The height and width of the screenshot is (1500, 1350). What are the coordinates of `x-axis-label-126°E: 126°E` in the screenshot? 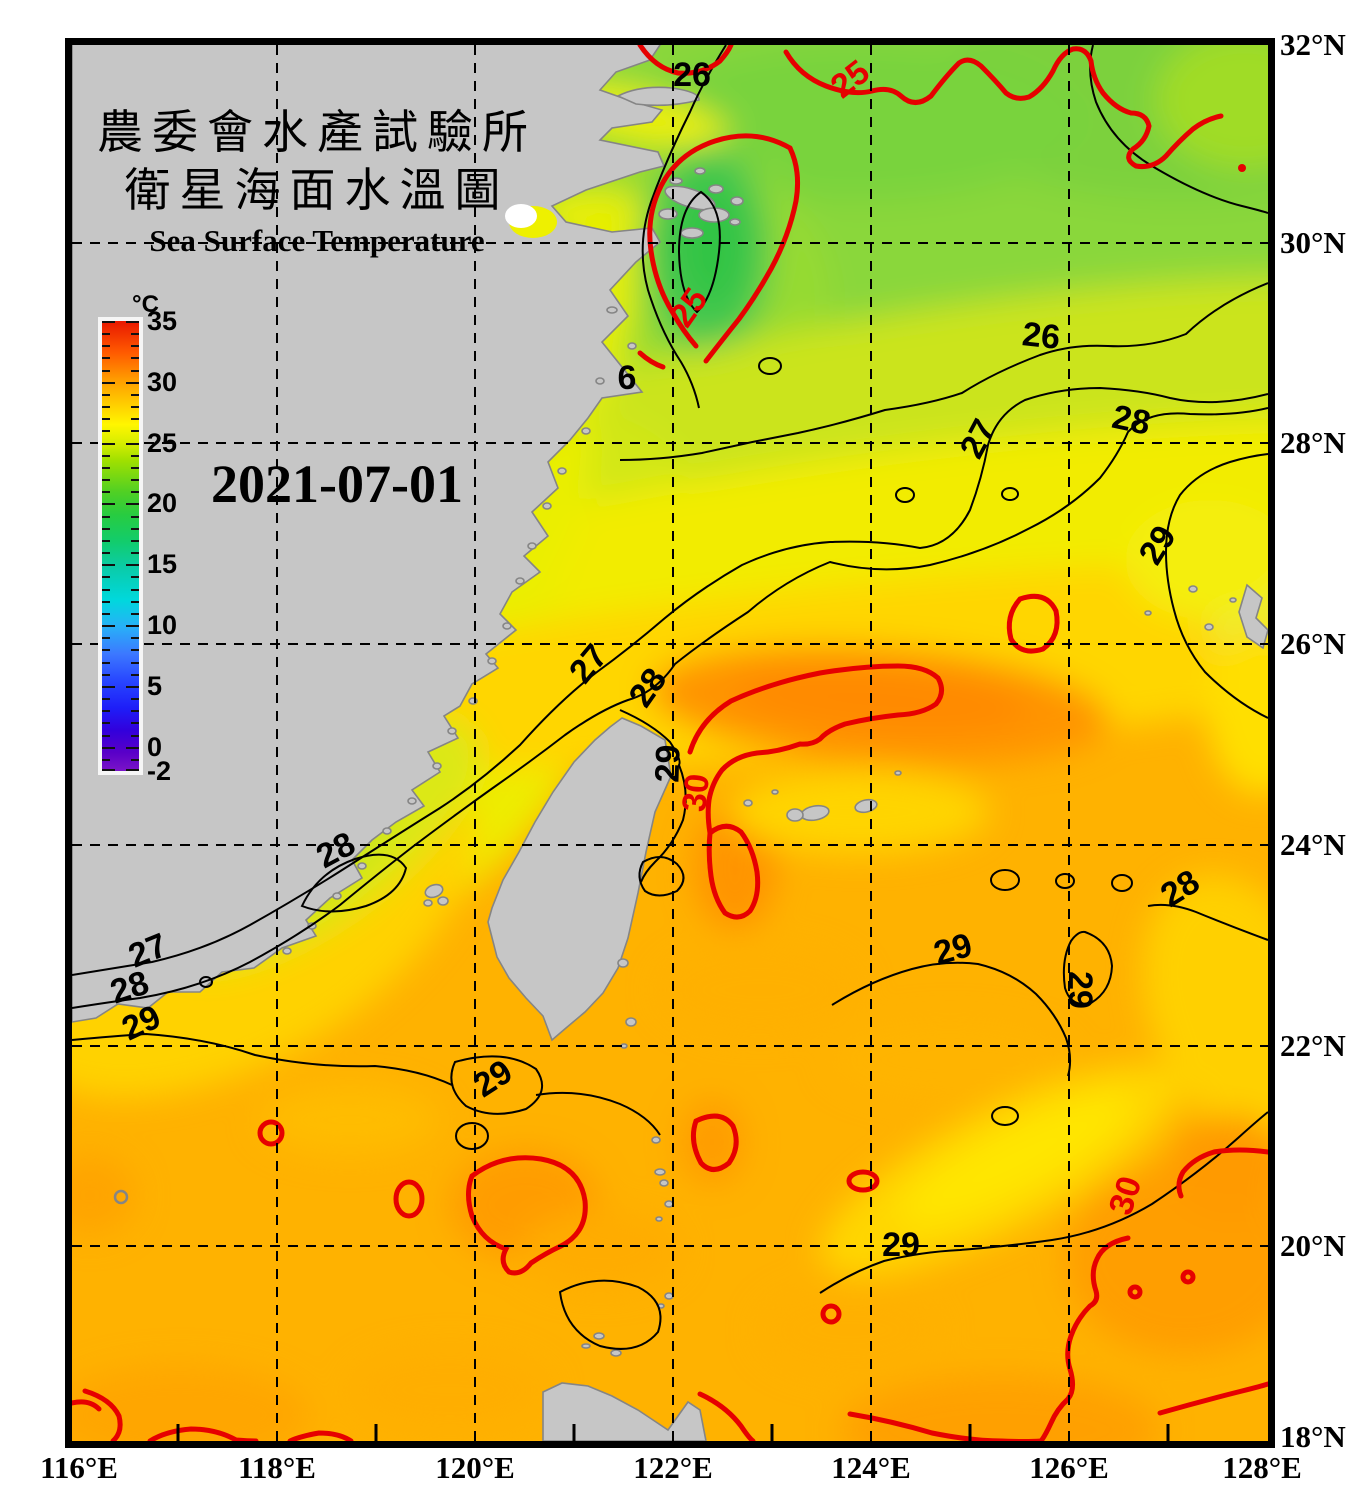 It's located at (1069, 1467).